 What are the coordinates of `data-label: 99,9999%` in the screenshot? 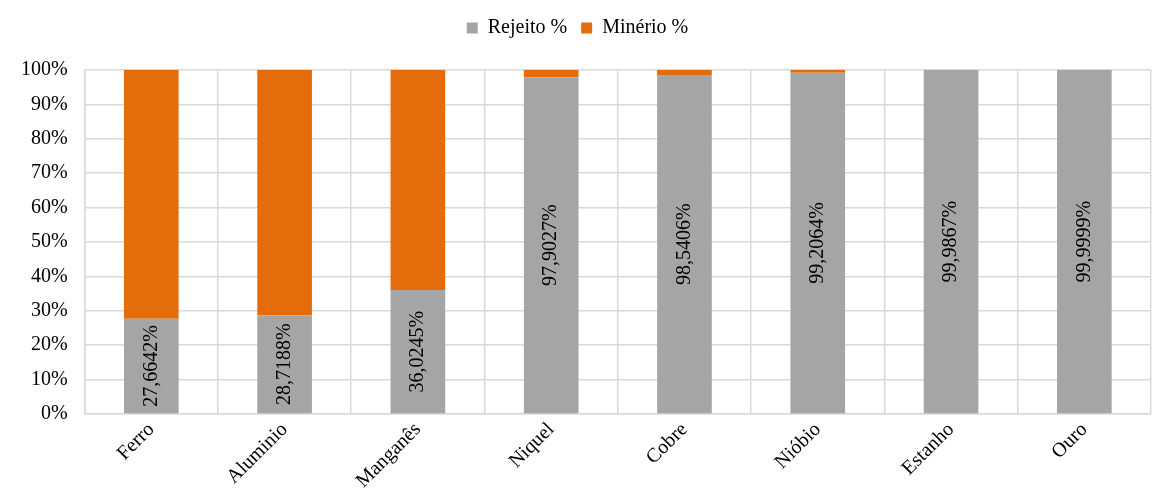 It's located at (1082, 241).